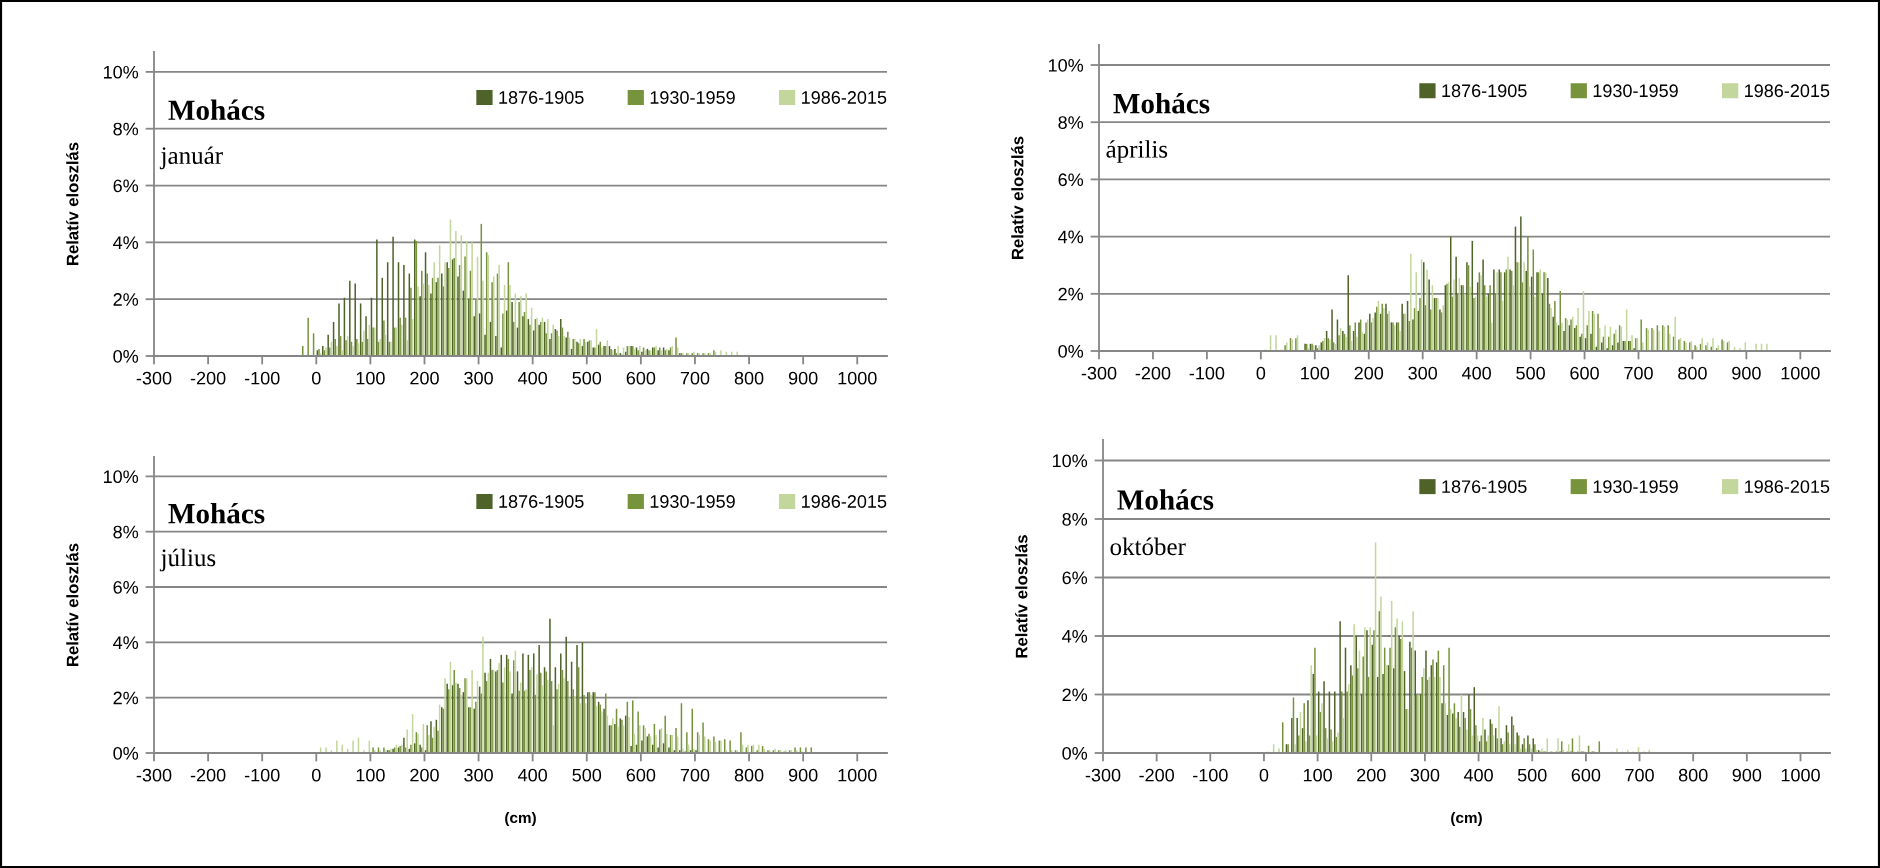 The image size is (1880, 868). Describe the element at coordinates (1148, 546) in the screenshot. I see `text: október` at that location.